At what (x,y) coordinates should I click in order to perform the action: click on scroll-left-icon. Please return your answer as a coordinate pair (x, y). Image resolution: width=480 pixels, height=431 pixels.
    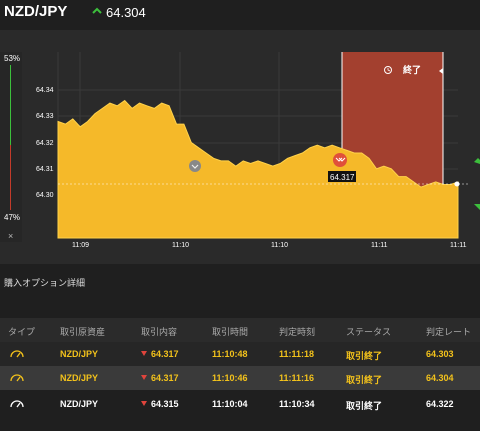
    Looking at the image, I should click on (441, 71).